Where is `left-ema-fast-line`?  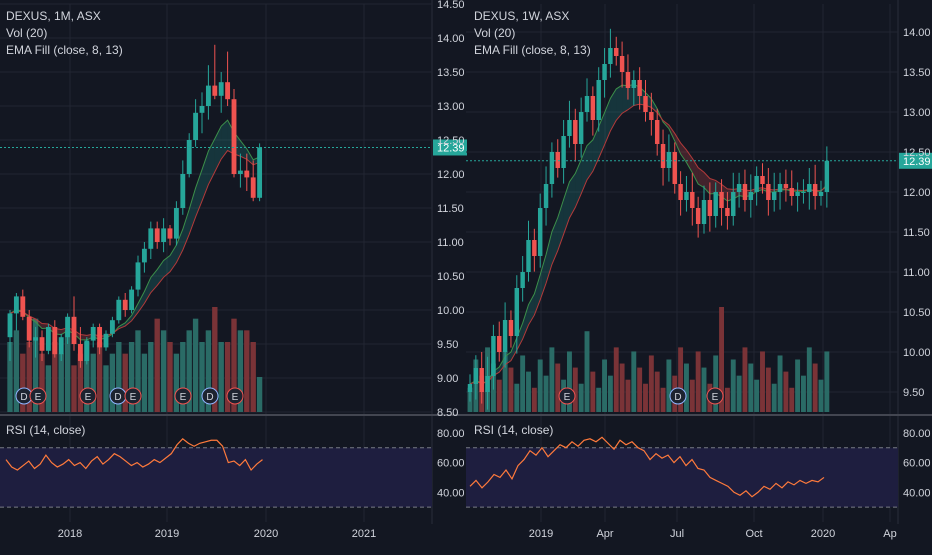 left-ema-fast-line is located at coordinates (134, 230).